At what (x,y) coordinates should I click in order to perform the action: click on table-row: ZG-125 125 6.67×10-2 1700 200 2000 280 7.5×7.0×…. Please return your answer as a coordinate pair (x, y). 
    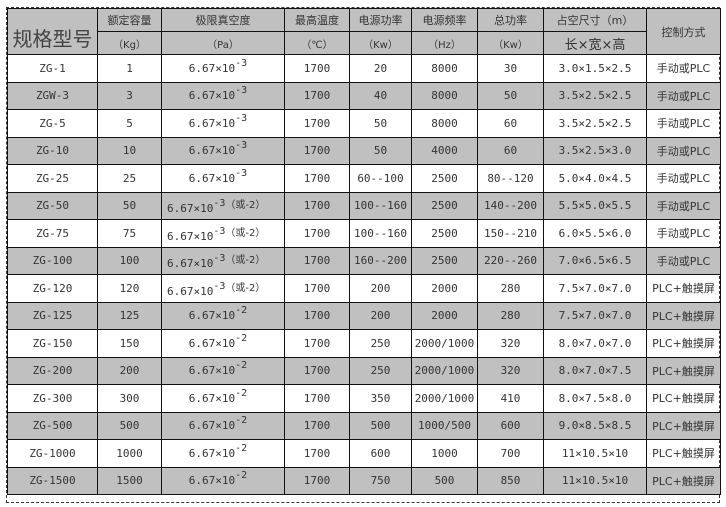
    Looking at the image, I should click on (364, 315).